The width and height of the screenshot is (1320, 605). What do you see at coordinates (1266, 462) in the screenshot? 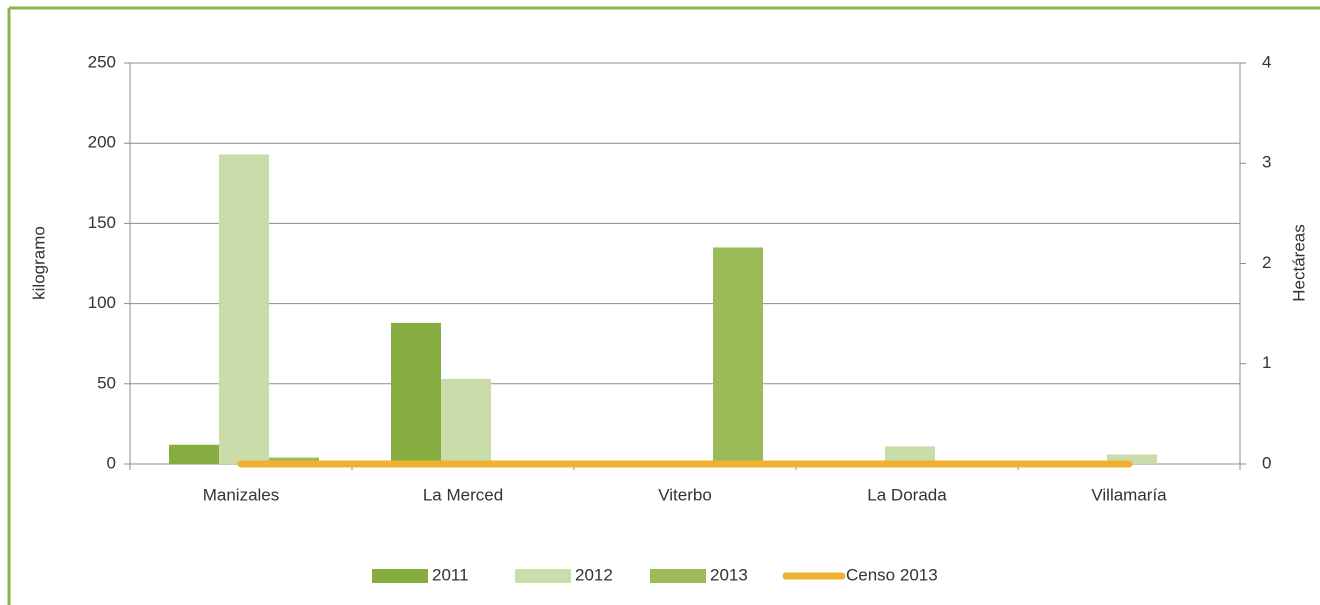
I see `y2-tick-label: 0` at bounding box center [1266, 462].